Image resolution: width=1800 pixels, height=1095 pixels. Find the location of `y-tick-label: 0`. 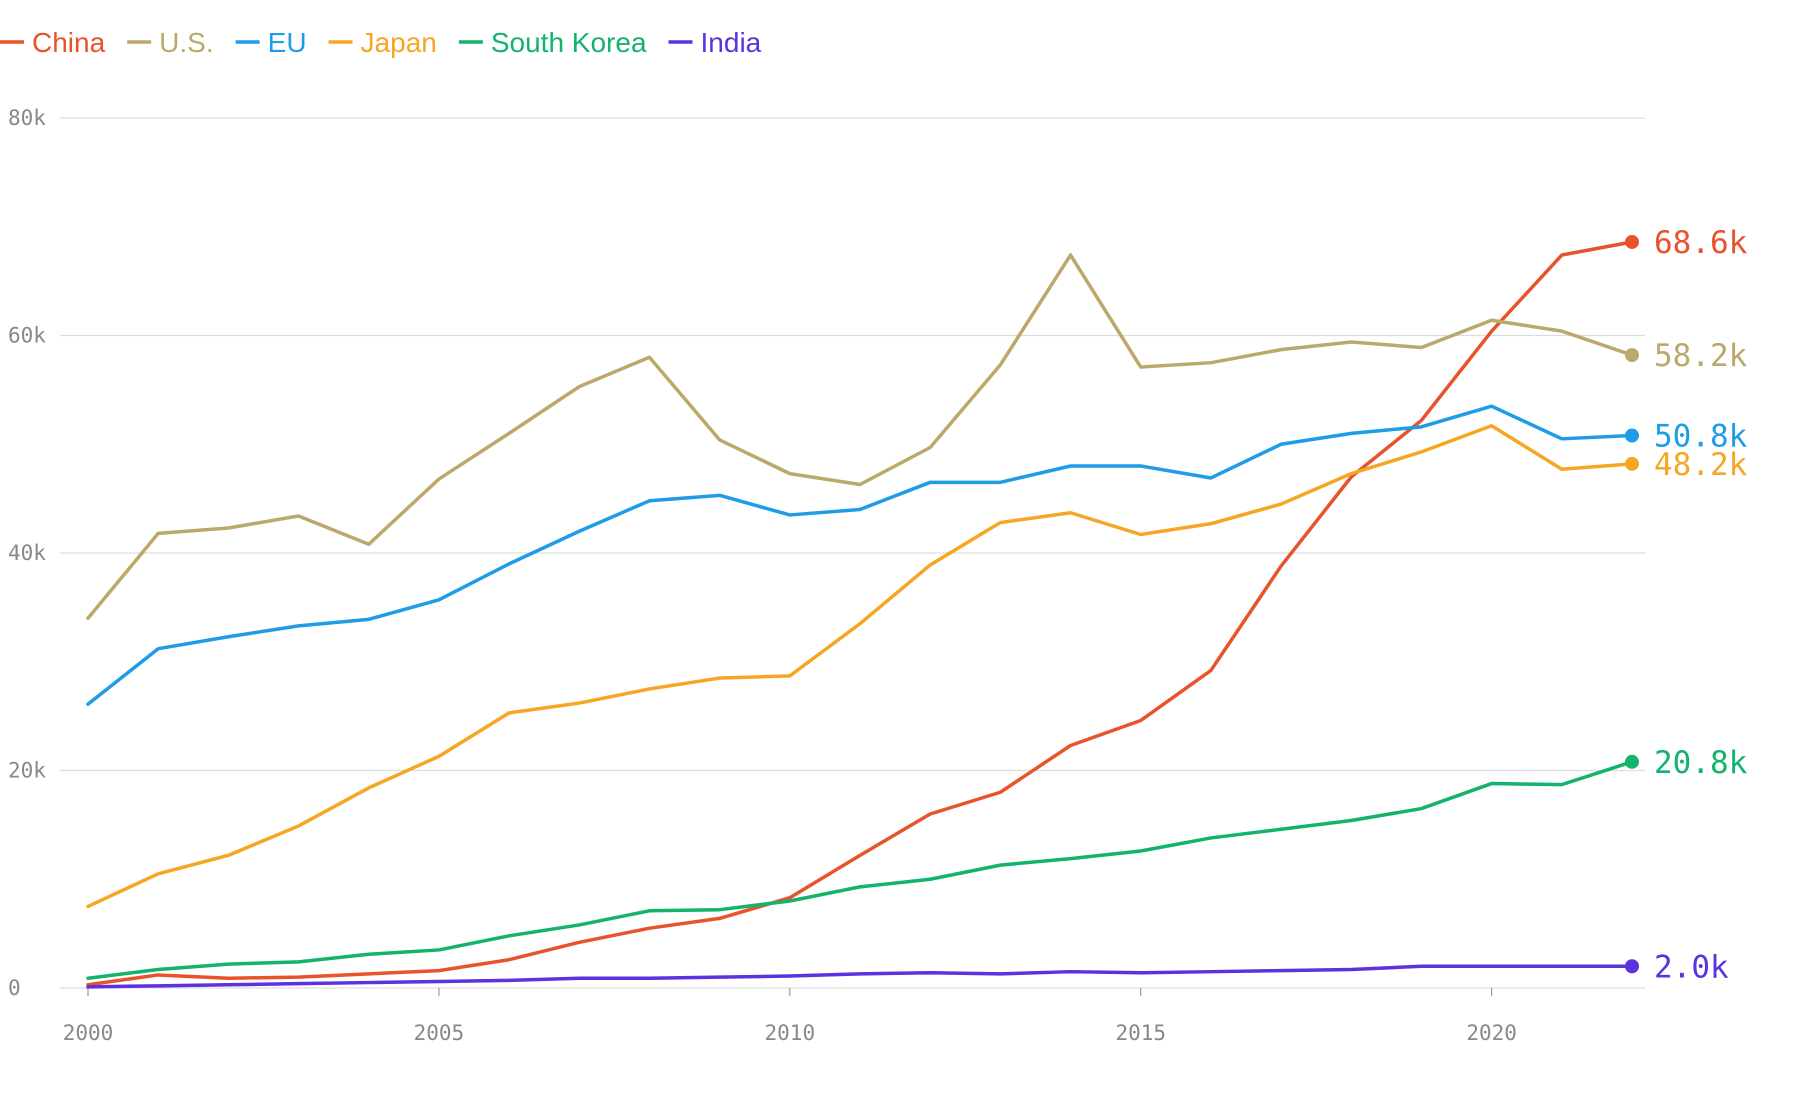

y-tick-label: 0 is located at coordinates (14, 988).